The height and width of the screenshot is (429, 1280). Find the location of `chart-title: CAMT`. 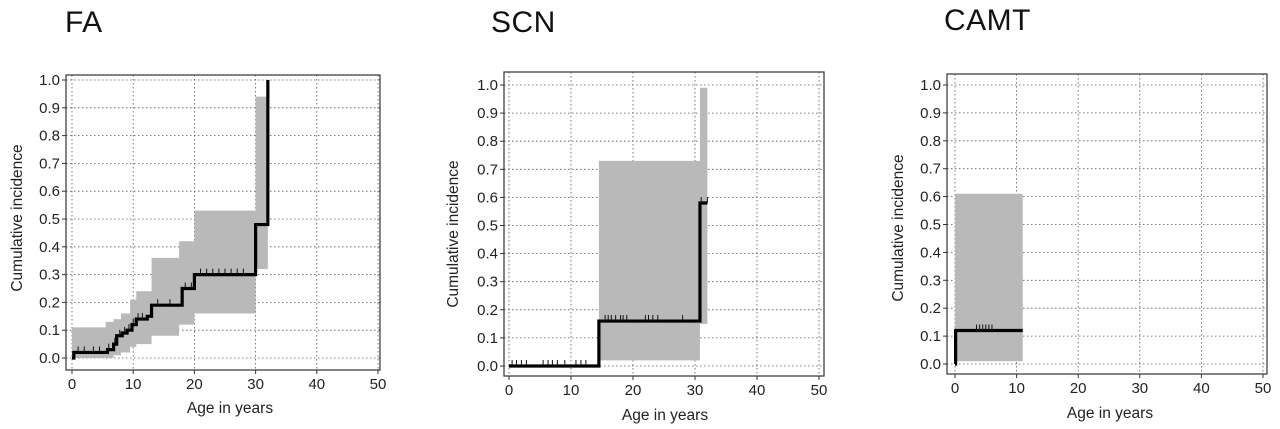

chart-title: CAMT is located at coordinates (987, 20).